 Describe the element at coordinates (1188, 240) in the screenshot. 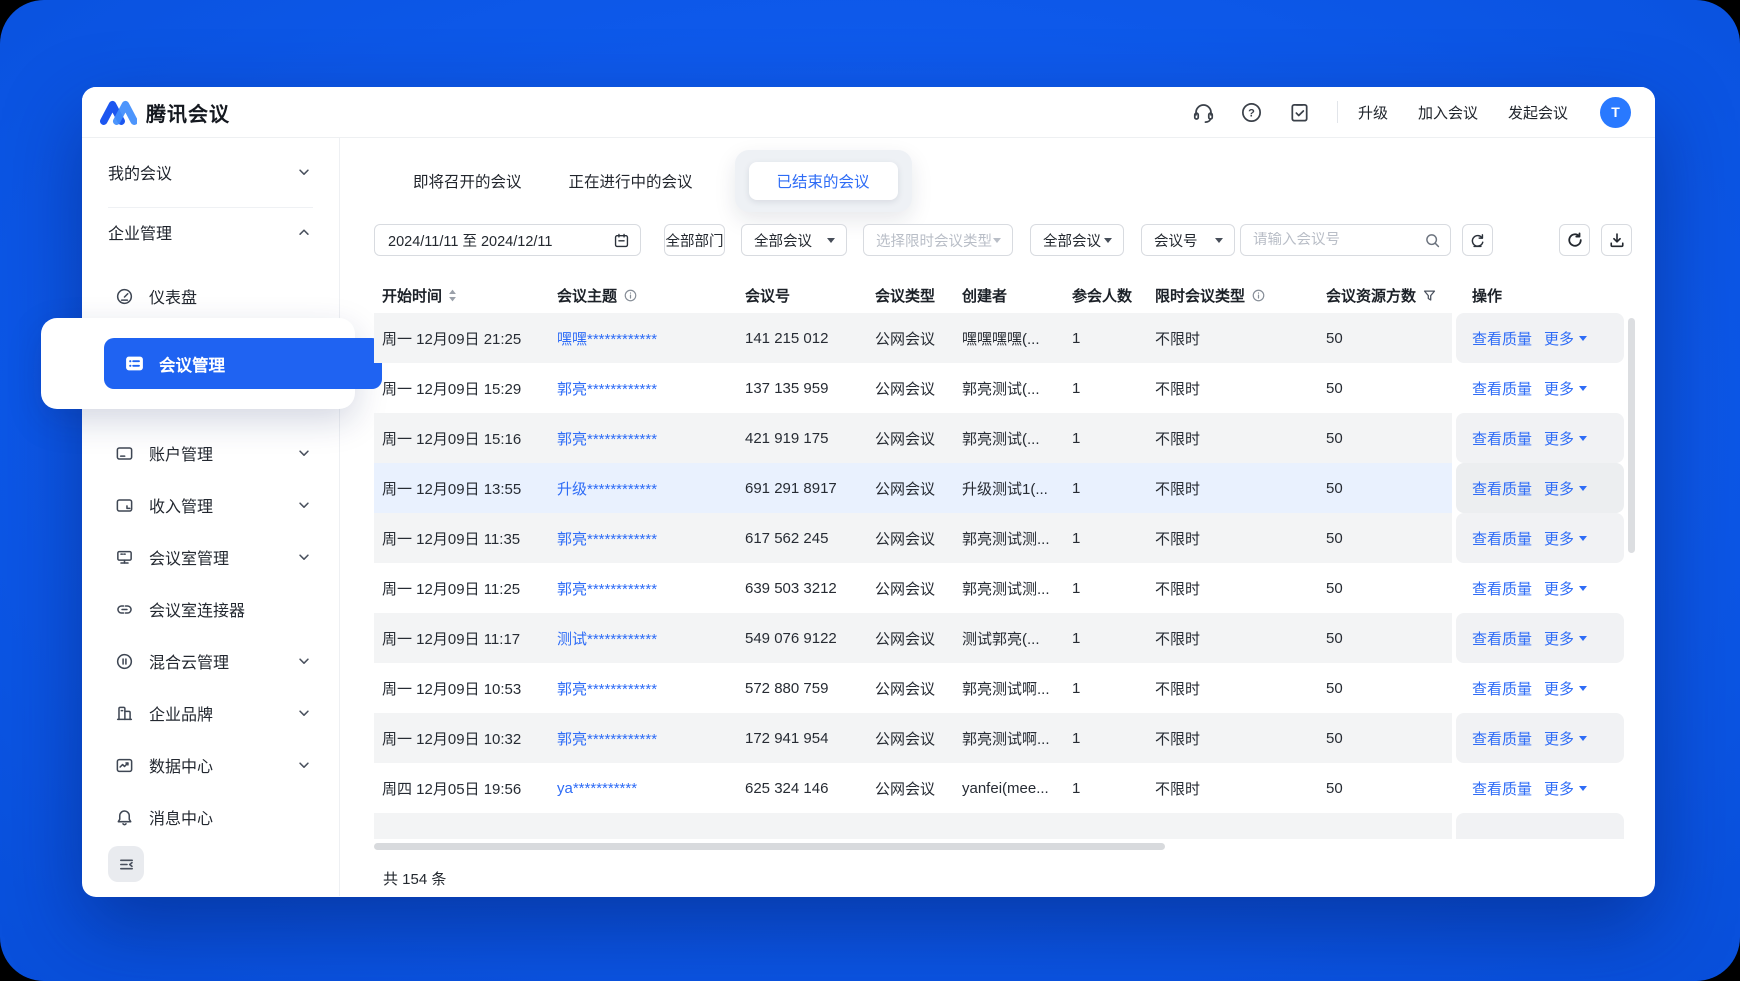

I see `search-field-dropdown: 会议号` at that location.